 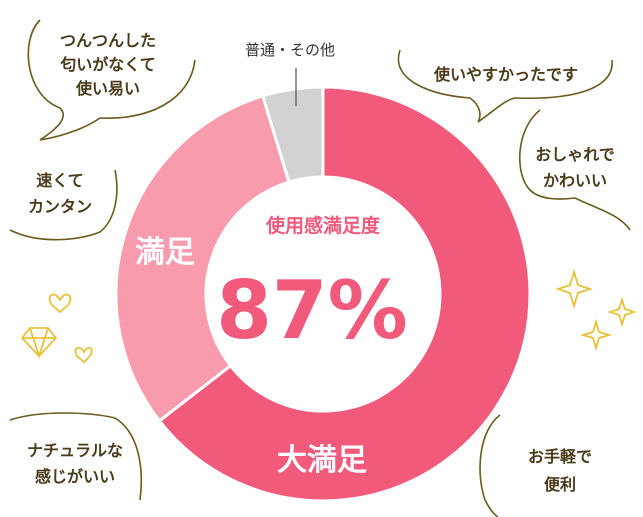 I want to click on comment-4: 速くて カンタン, so click(x=60, y=193).